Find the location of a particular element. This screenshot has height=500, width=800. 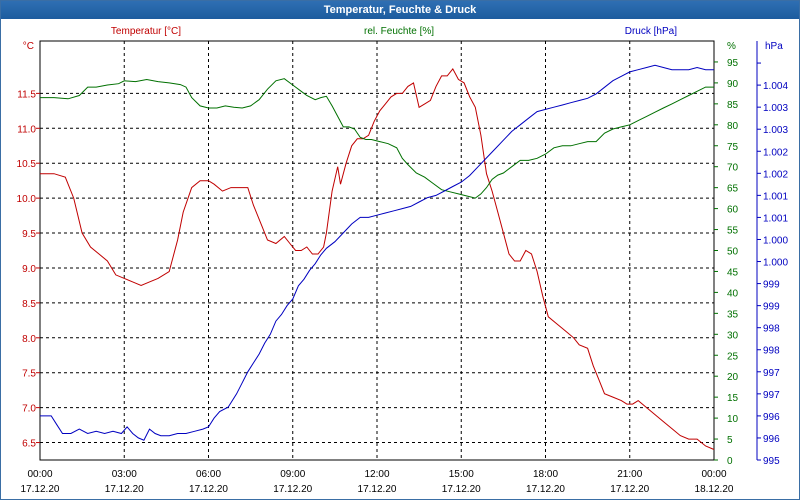

humidity-tick-label: 70 is located at coordinates (733, 168).